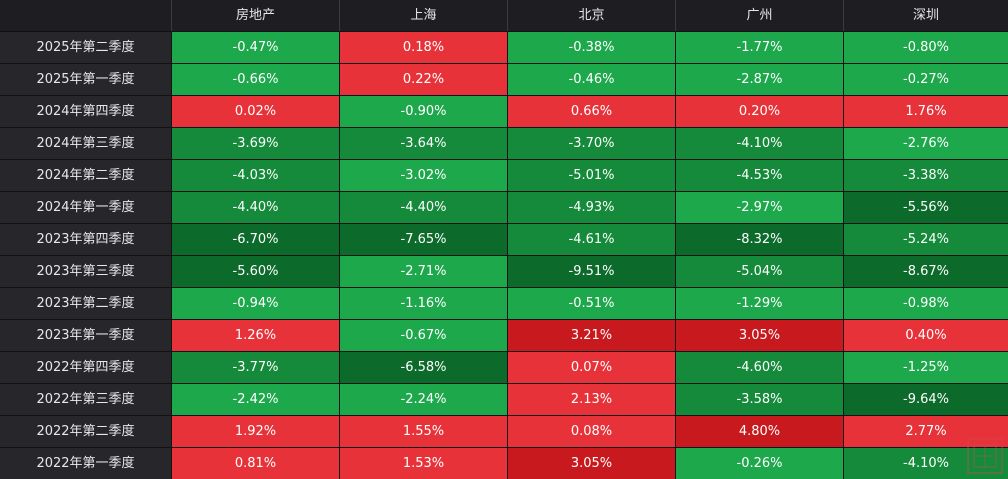 This screenshot has height=479, width=1008. What do you see at coordinates (925, 431) in the screenshot?
I see `heatmap-cell: 2.77%` at bounding box center [925, 431].